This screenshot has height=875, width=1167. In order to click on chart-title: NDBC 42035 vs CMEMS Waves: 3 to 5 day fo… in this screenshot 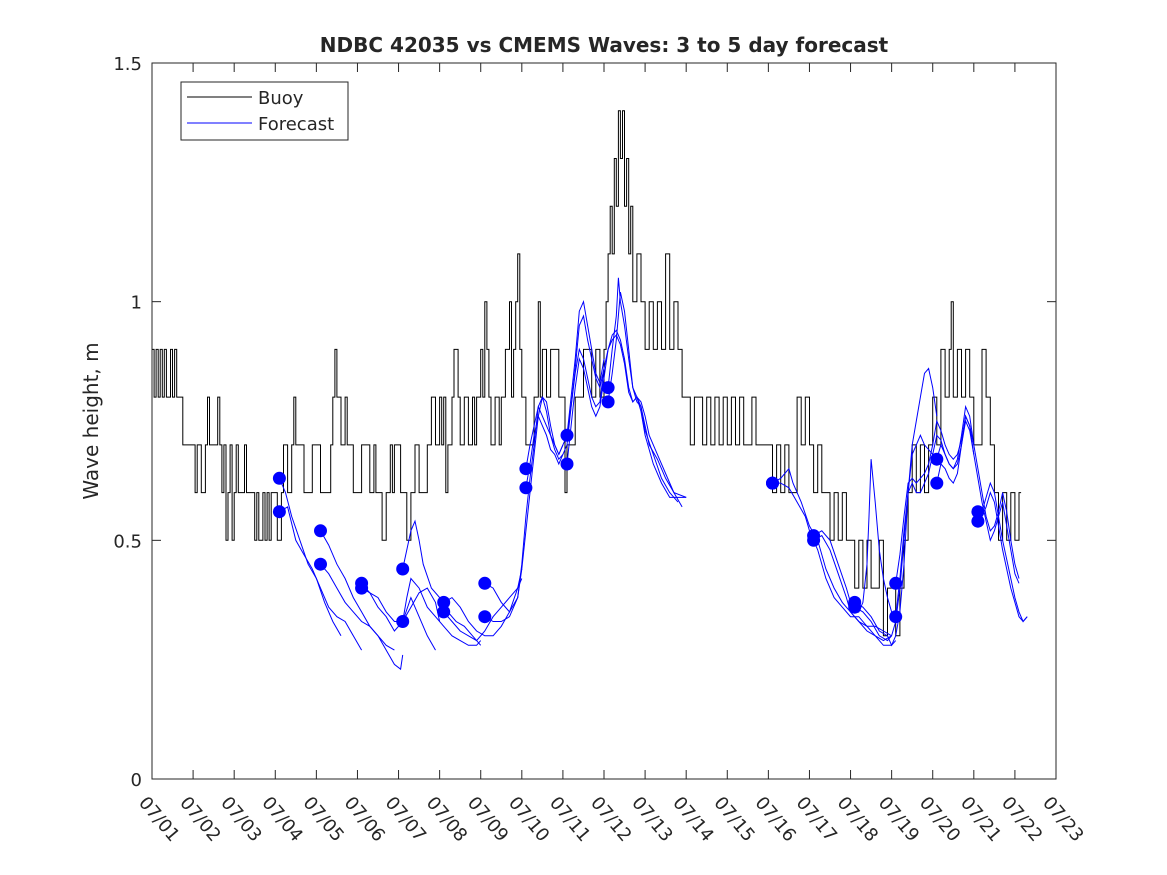, I will do `click(604, 45)`.